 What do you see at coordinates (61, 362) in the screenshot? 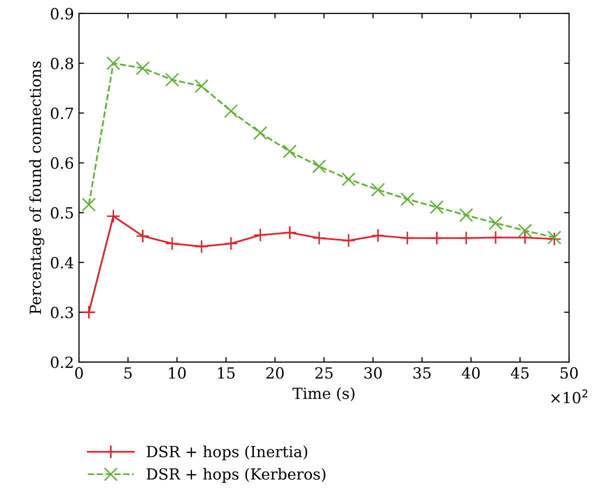
I see `y-tick-label: 0.2` at bounding box center [61, 362].